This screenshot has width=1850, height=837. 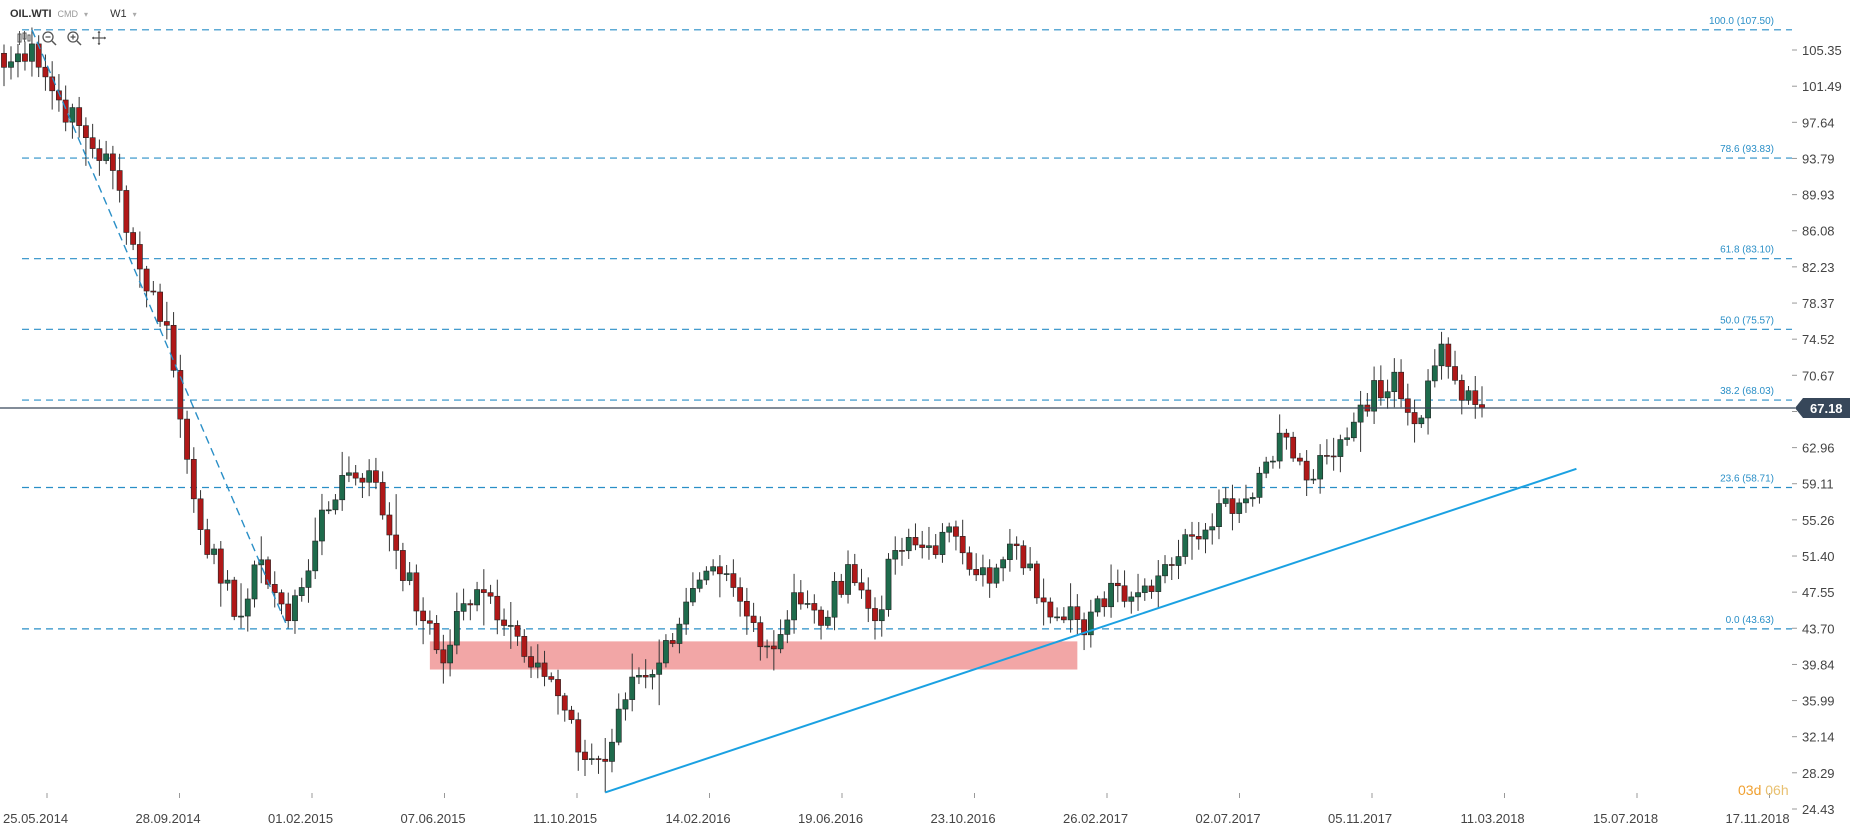 What do you see at coordinates (963, 818) in the screenshot?
I see `x-tick-label: 23.10.2016` at bounding box center [963, 818].